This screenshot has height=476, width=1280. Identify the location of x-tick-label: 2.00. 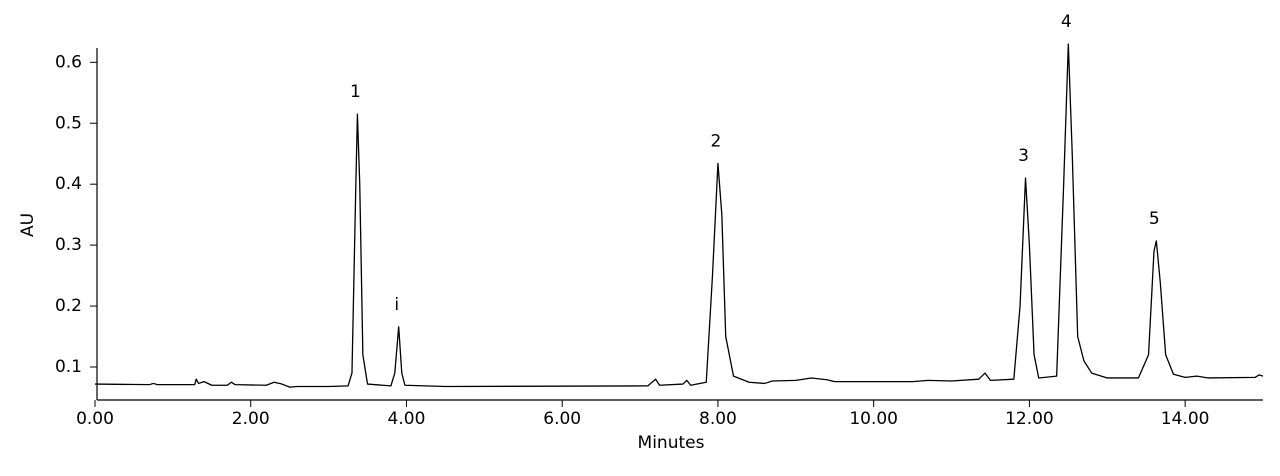
(251, 419).